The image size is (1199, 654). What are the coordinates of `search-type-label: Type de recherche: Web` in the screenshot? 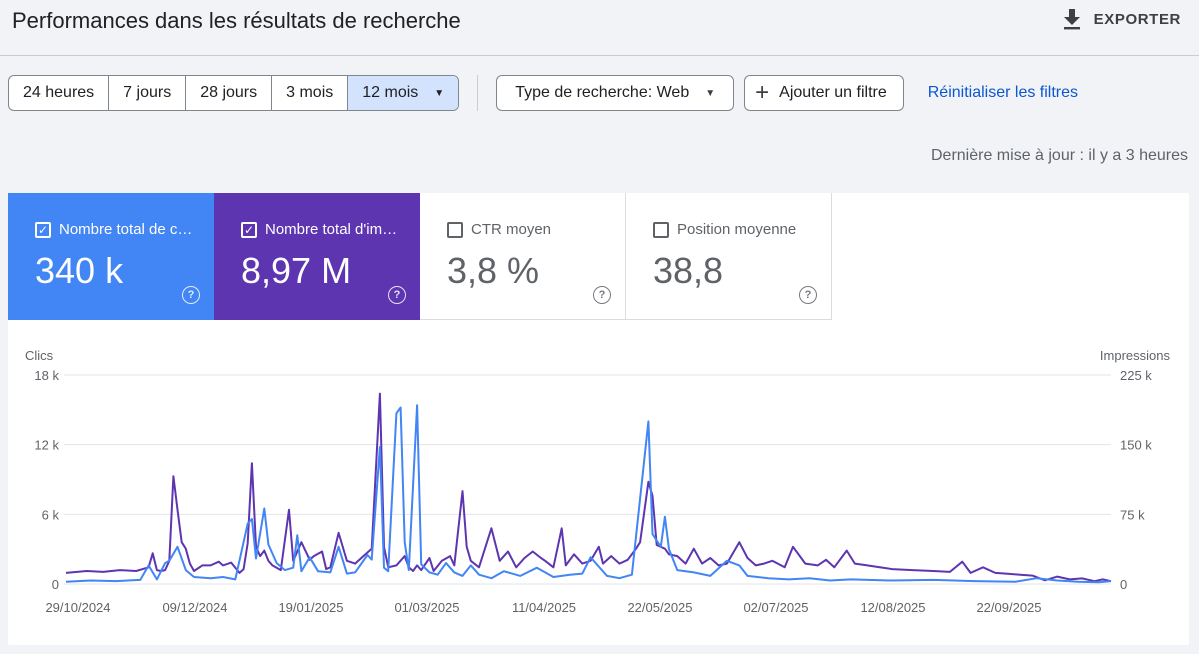 It's located at (602, 92).